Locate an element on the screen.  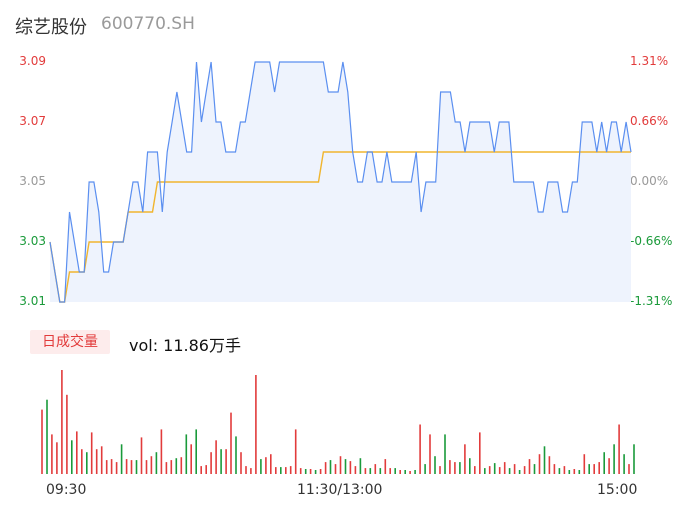
stock-code: 600770.SH is located at coordinates (148, 24).